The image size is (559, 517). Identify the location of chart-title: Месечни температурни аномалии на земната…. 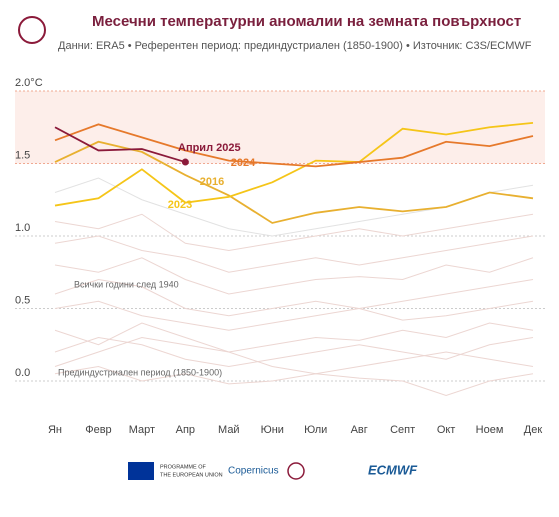
(306, 21).